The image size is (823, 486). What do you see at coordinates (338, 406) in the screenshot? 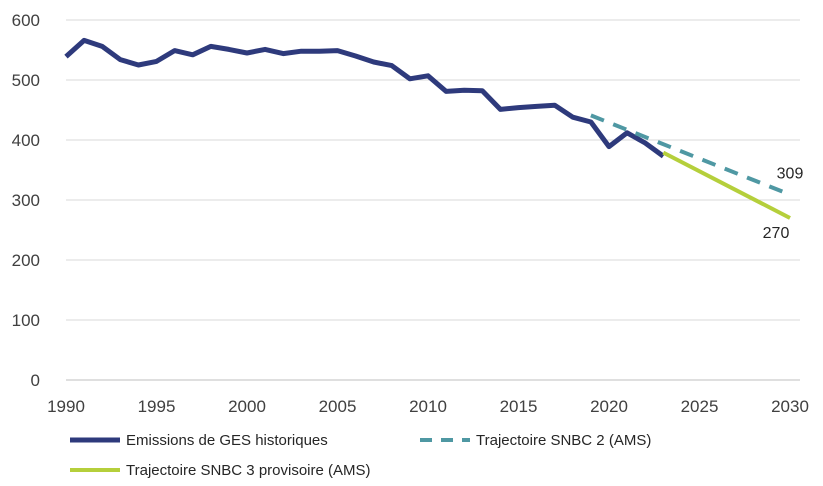
I see `x-tick-label: 2005` at bounding box center [338, 406].